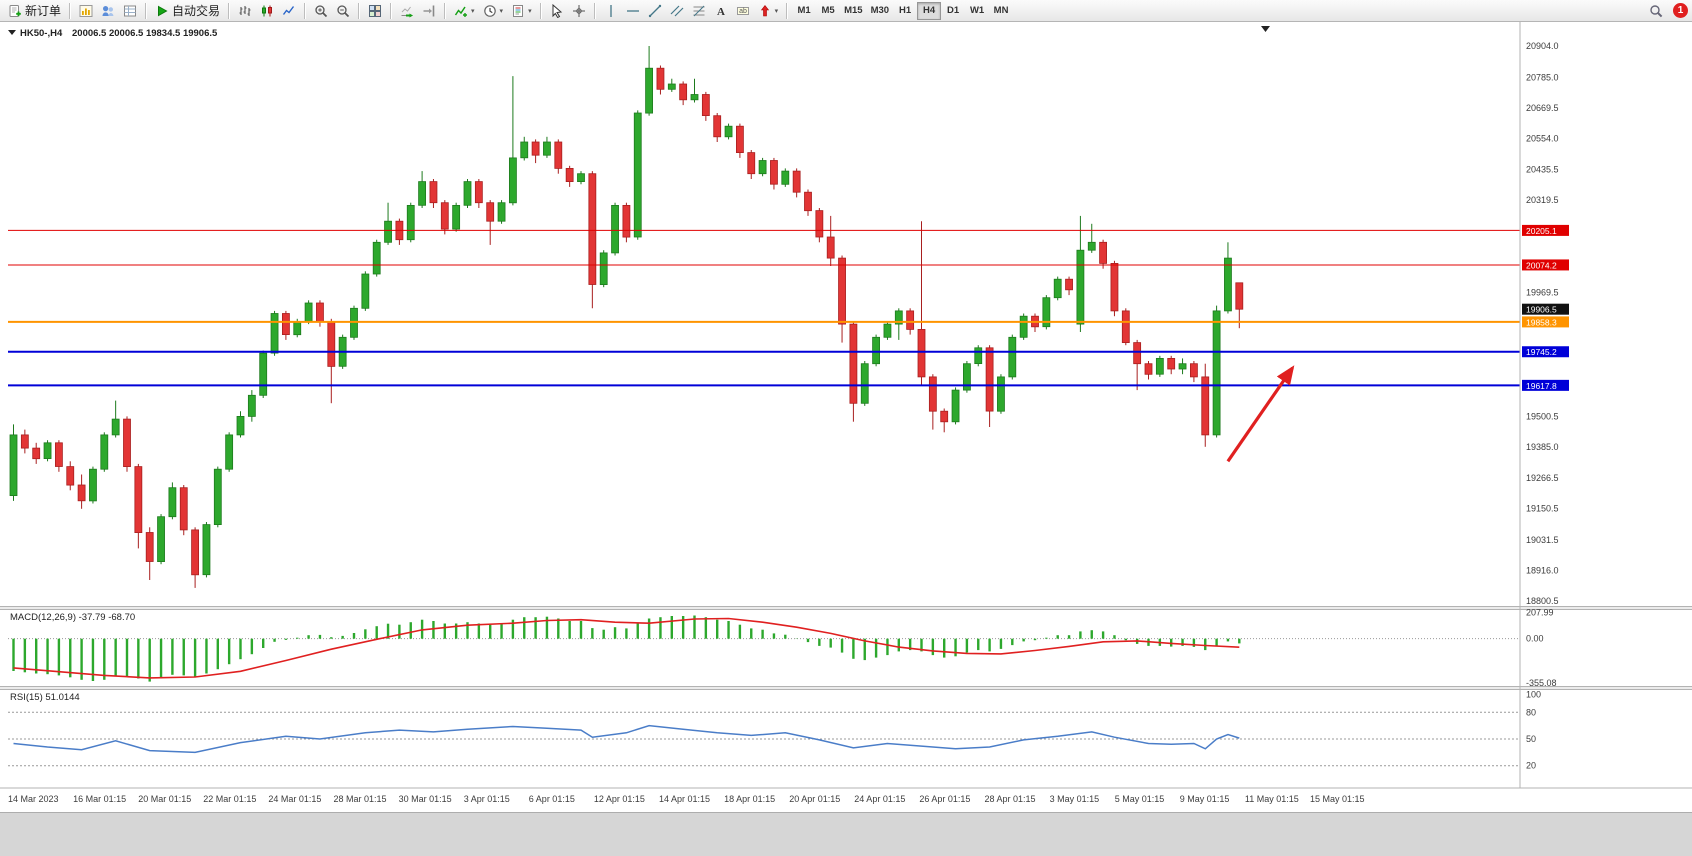 This screenshot has width=1692, height=856. I want to click on svg-text: -355.08, so click(1541, 683).